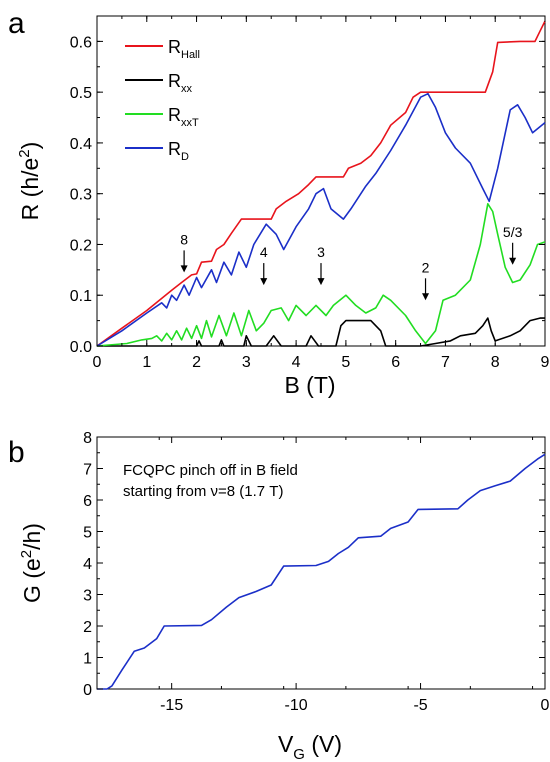  Describe the element at coordinates (81, 93) in the screenshot. I see `y-tick-label: 0.5` at that location.